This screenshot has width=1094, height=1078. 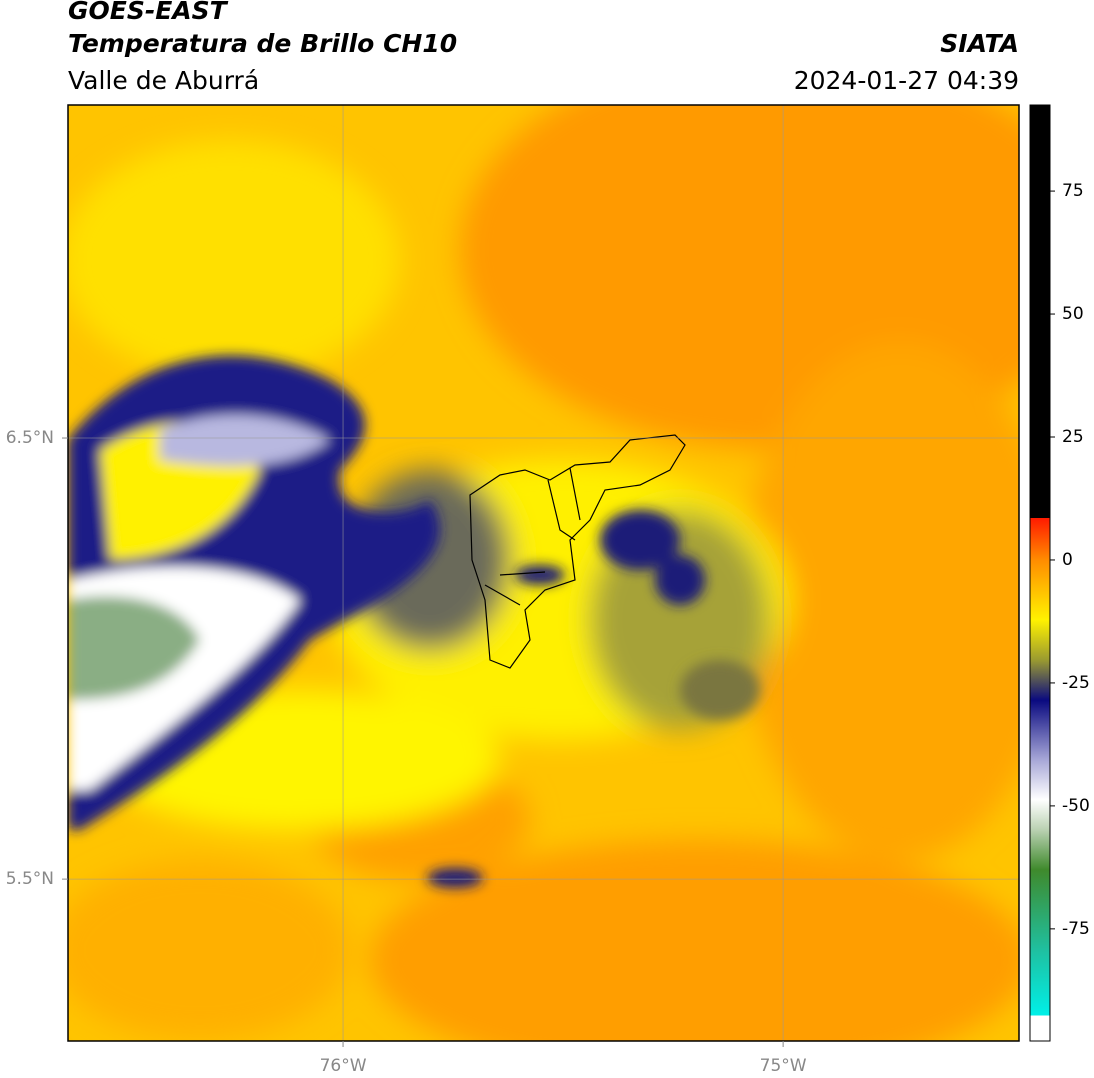 I want to click on colorbar-tick-label: -25, so click(x=1076, y=683).